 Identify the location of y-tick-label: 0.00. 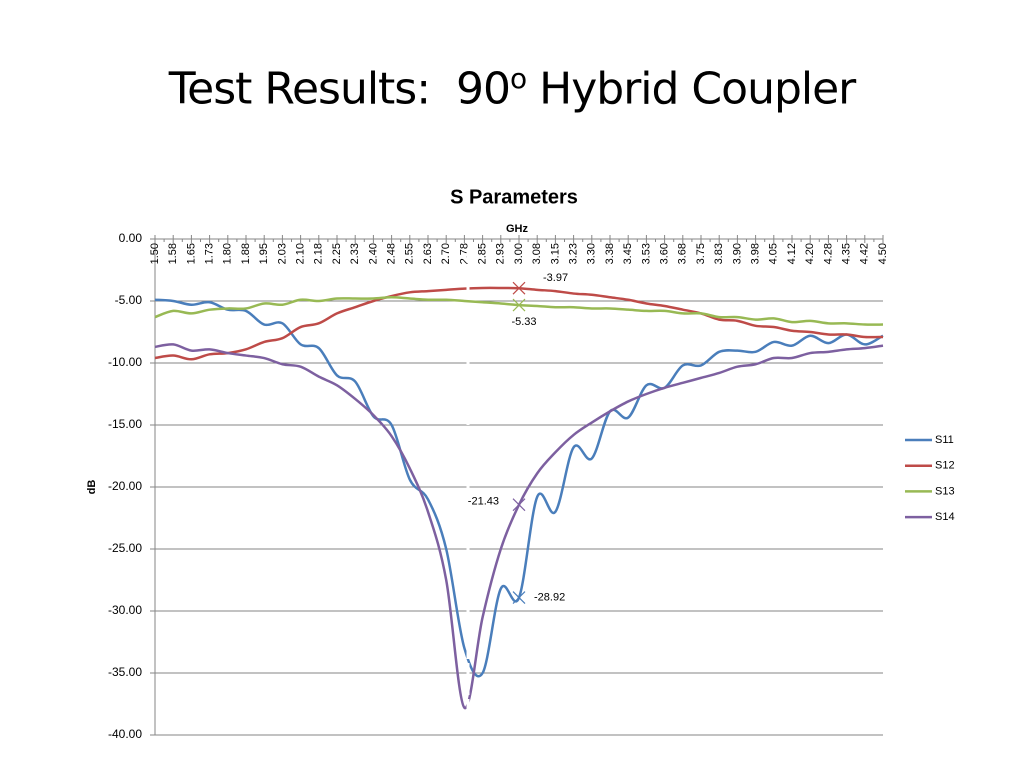
(131, 238).